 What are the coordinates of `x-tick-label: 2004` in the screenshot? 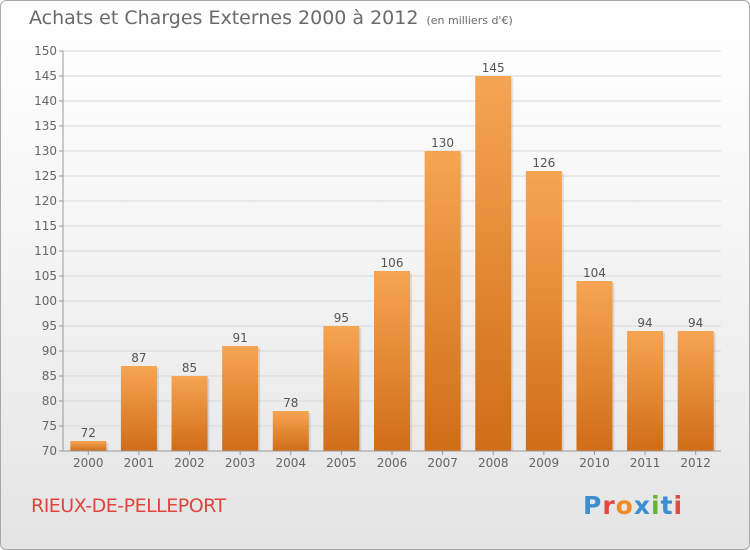 It's located at (290, 463).